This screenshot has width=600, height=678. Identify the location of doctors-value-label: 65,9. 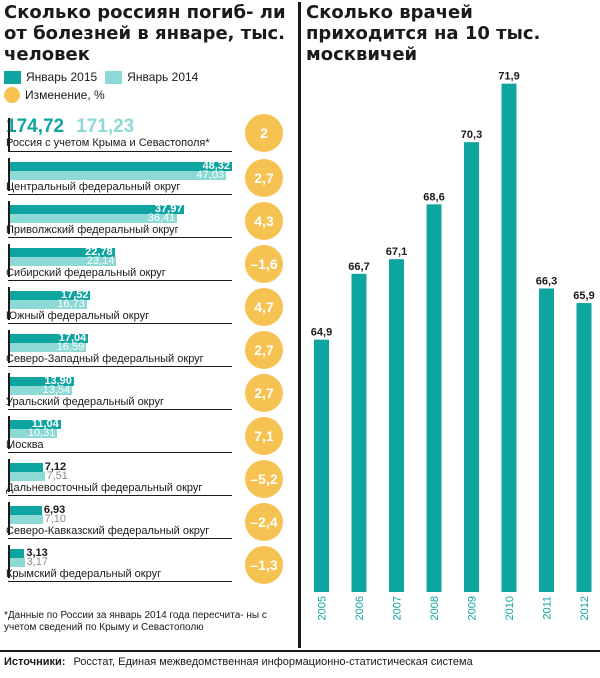
(583, 296).